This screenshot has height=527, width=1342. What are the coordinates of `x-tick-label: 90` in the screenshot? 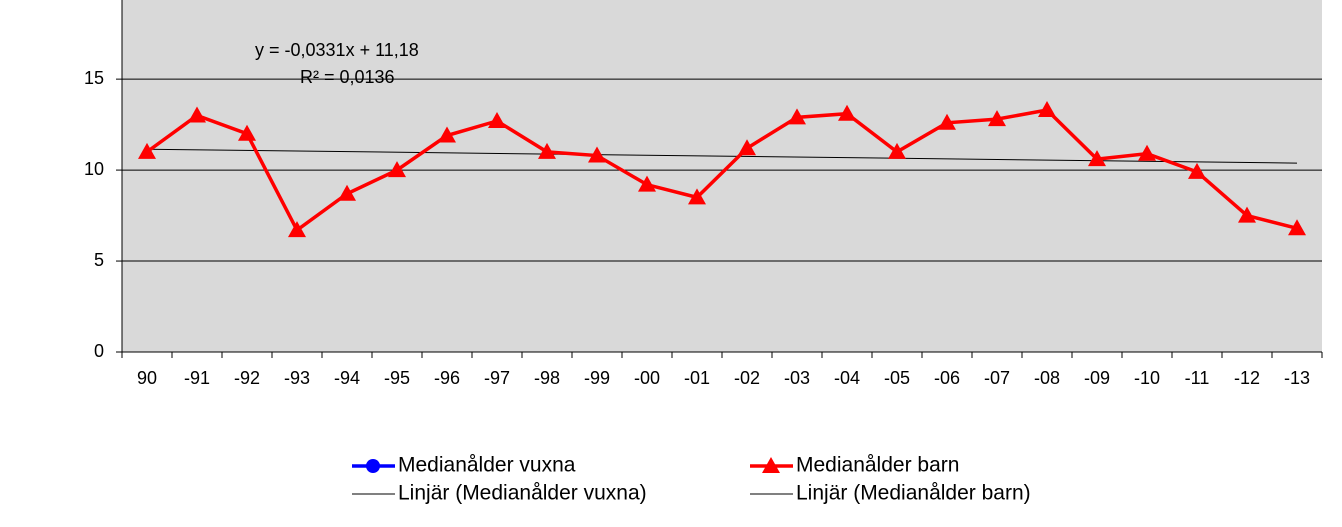 It's located at (147, 378).